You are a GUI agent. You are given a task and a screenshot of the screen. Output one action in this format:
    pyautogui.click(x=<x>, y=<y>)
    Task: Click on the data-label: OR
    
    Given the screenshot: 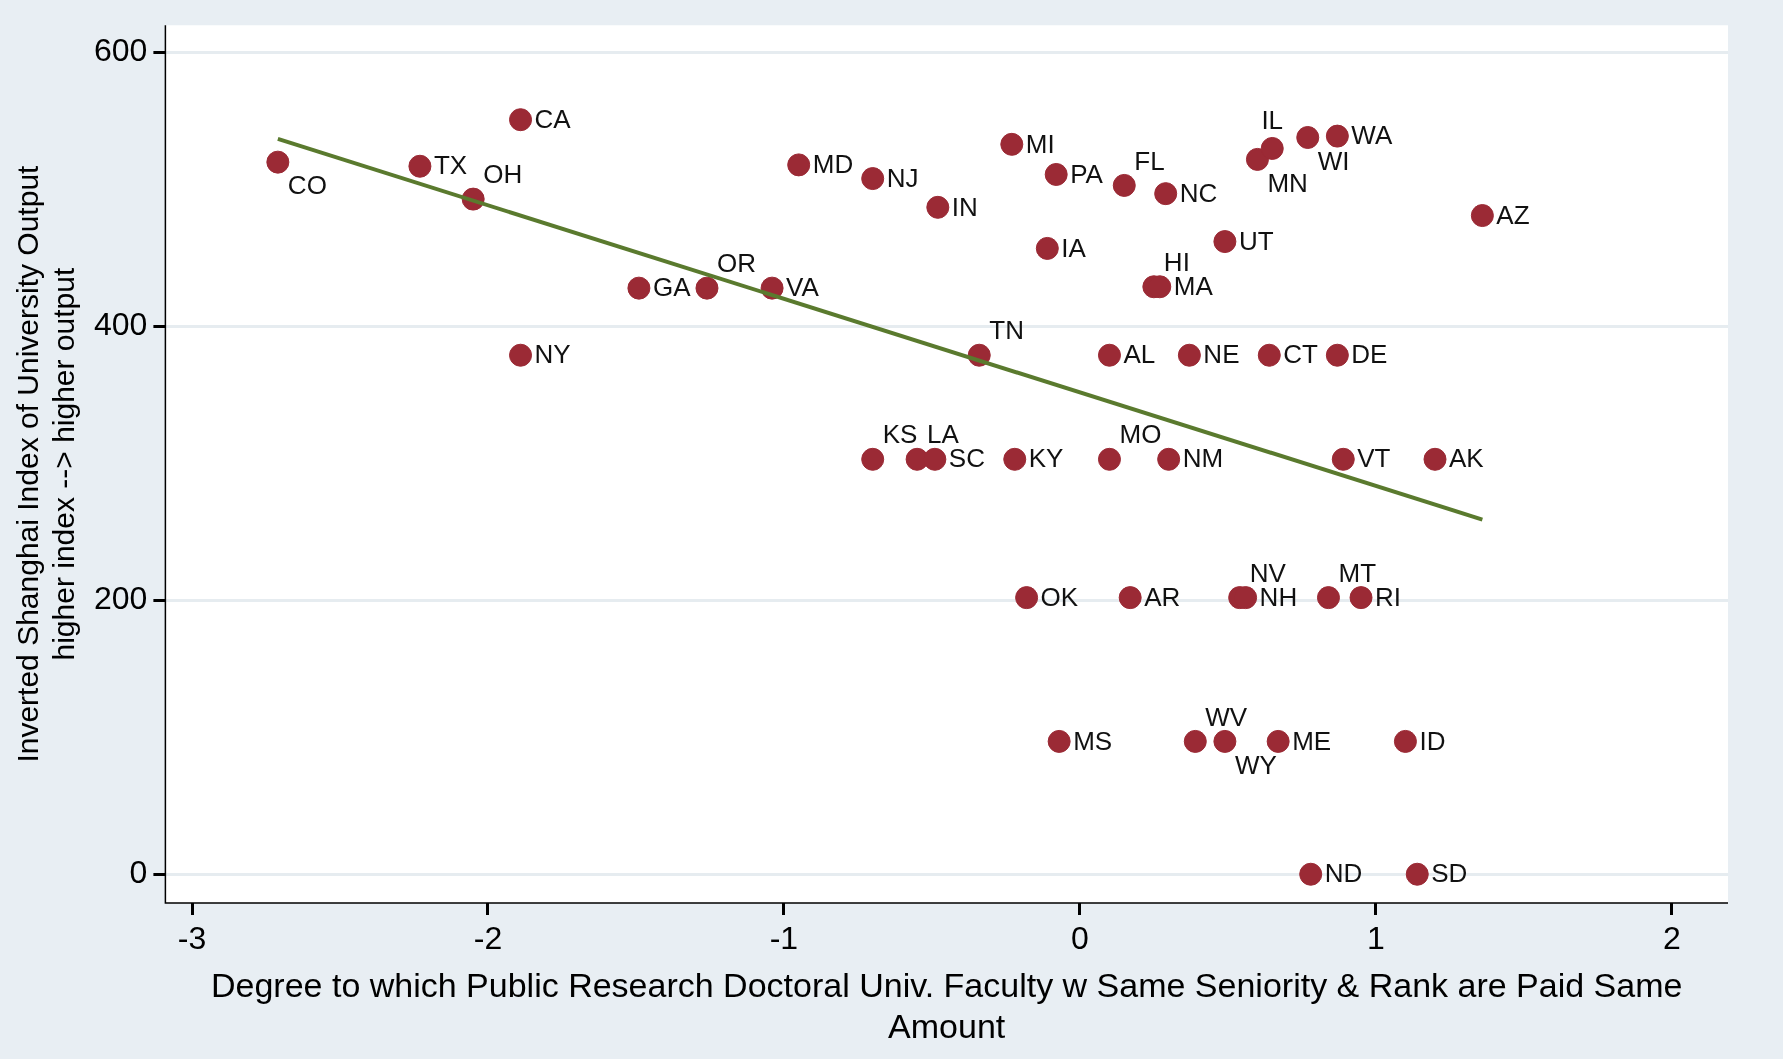 What is the action you would take?
    pyautogui.click(x=736, y=263)
    